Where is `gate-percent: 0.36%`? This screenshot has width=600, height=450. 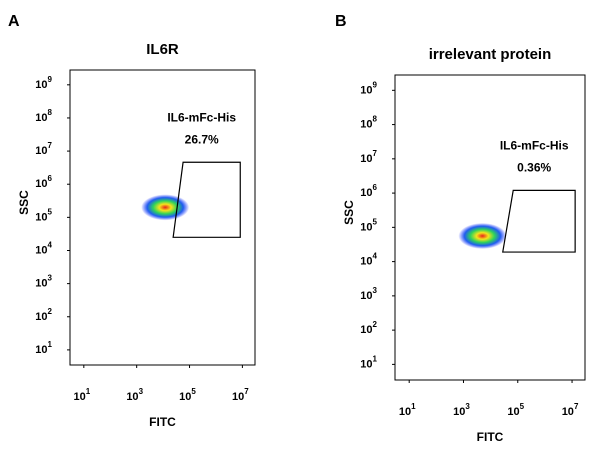 gate-percent: 0.36% is located at coordinates (534, 168).